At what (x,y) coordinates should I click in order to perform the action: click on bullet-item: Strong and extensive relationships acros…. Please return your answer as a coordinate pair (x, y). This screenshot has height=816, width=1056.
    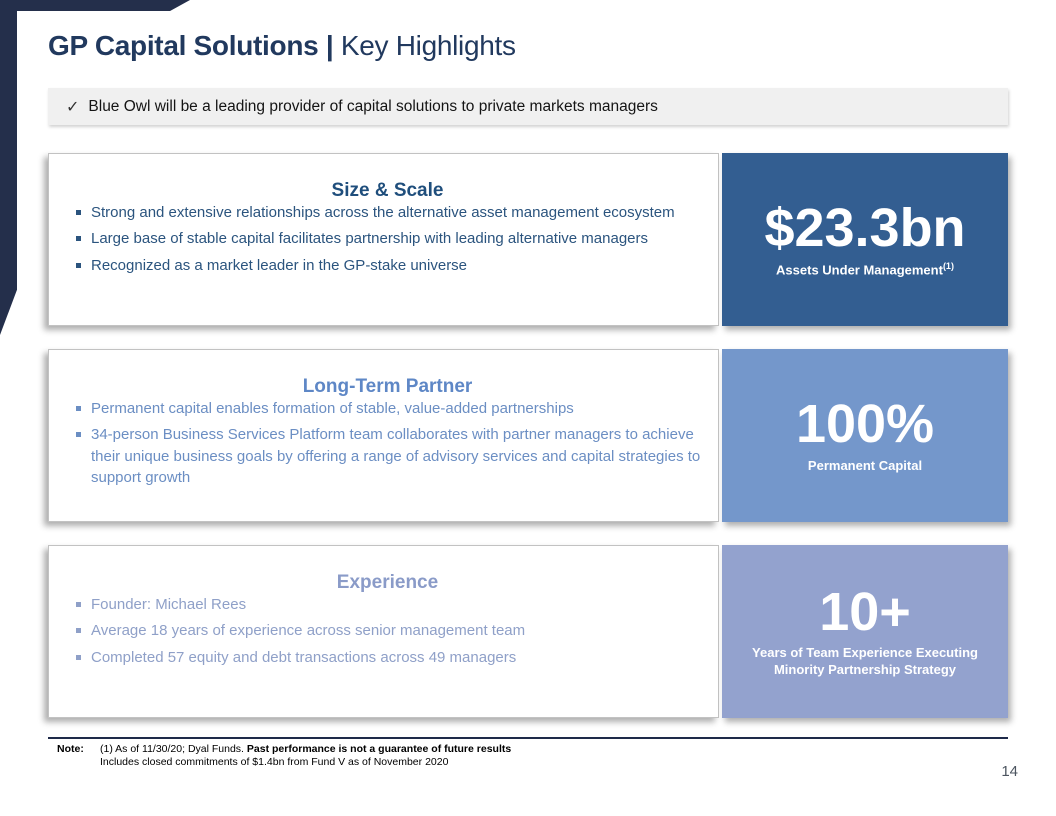
    Looking at the image, I should click on (387, 212).